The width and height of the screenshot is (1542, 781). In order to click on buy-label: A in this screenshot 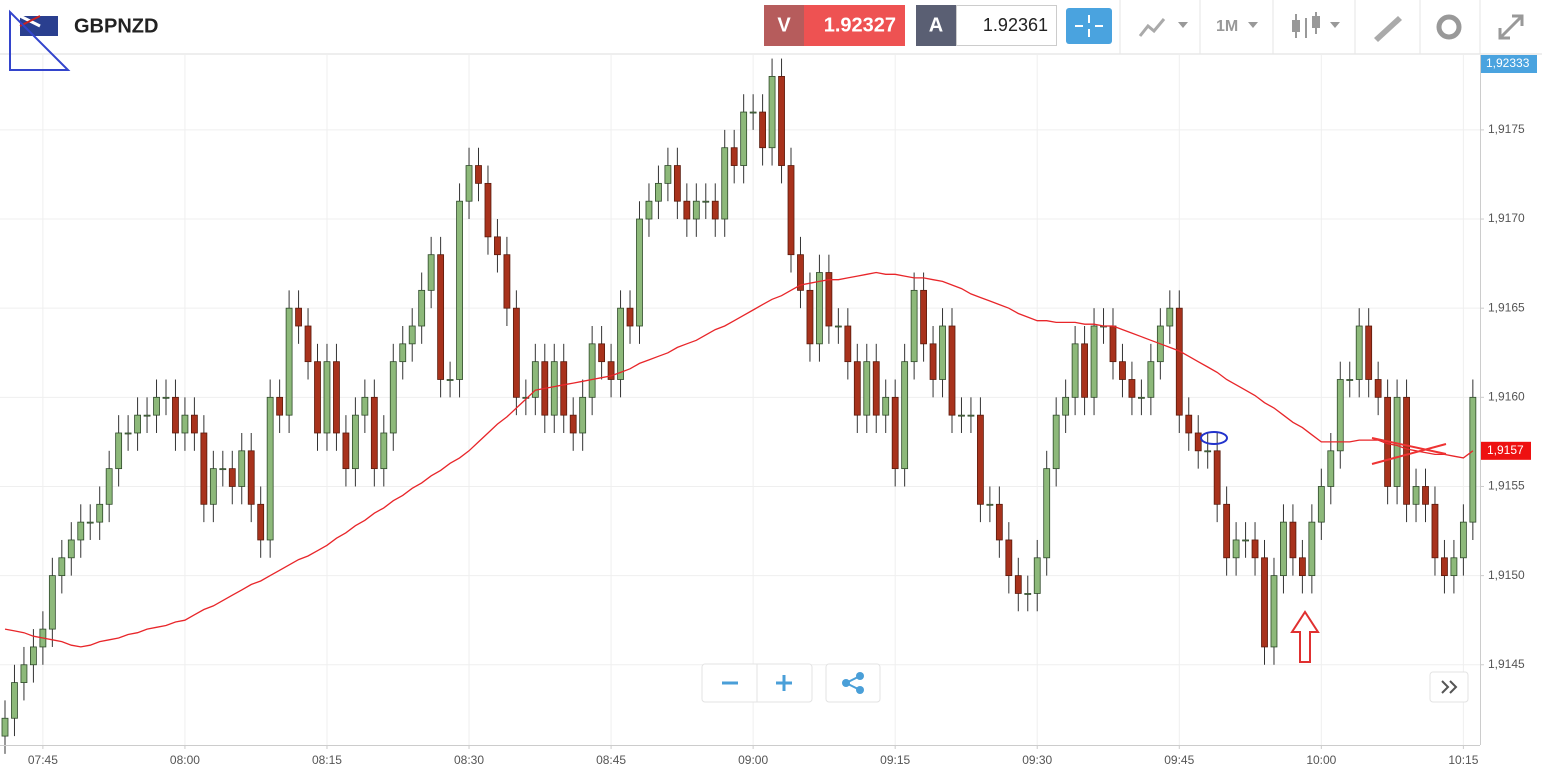, I will do `click(936, 25)`.